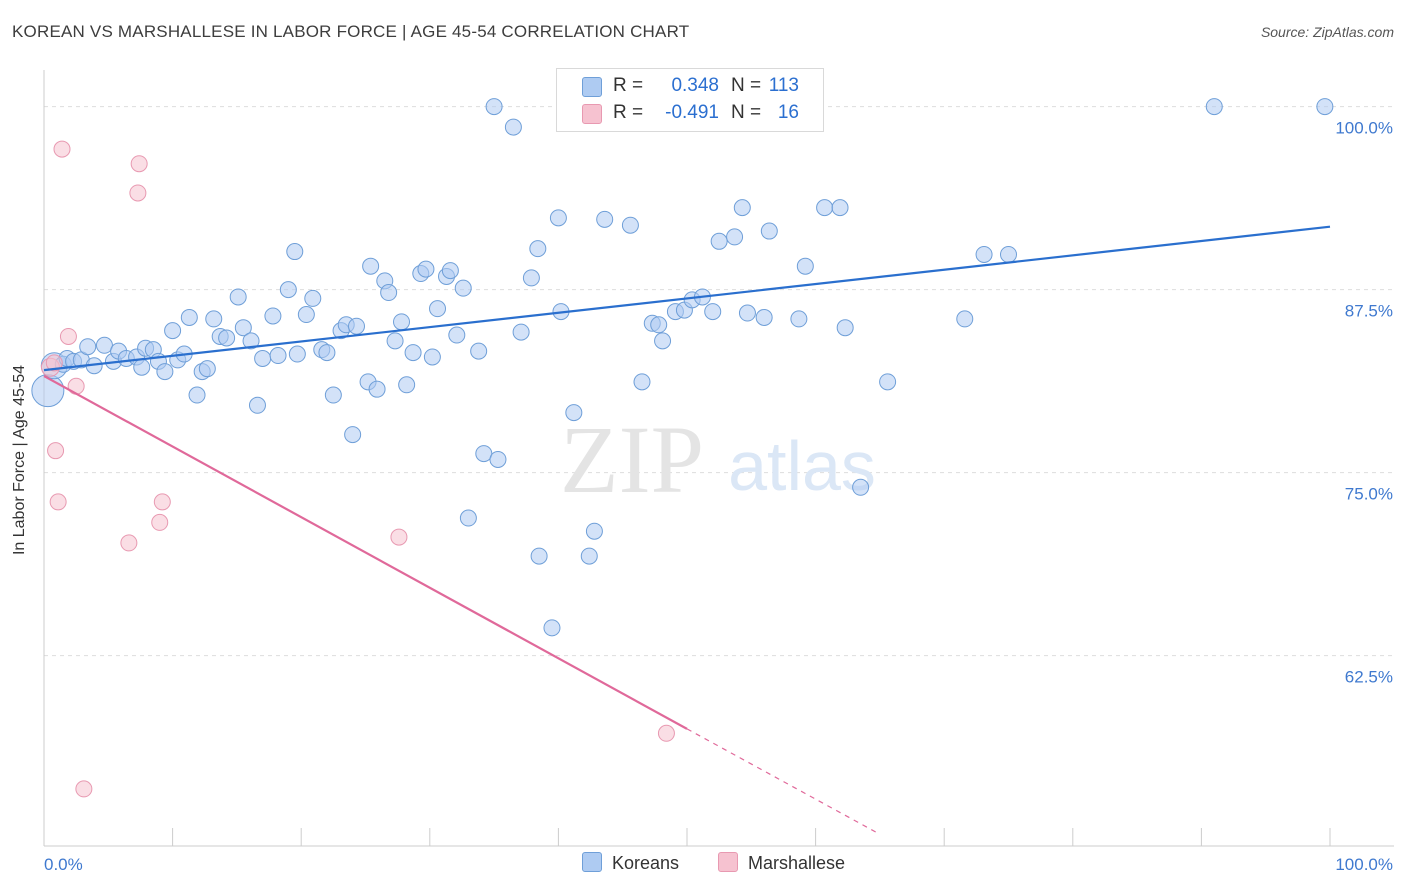  What do you see at coordinates (728, 862) in the screenshot?
I see `bottom-marshallese-swatch` at bounding box center [728, 862].